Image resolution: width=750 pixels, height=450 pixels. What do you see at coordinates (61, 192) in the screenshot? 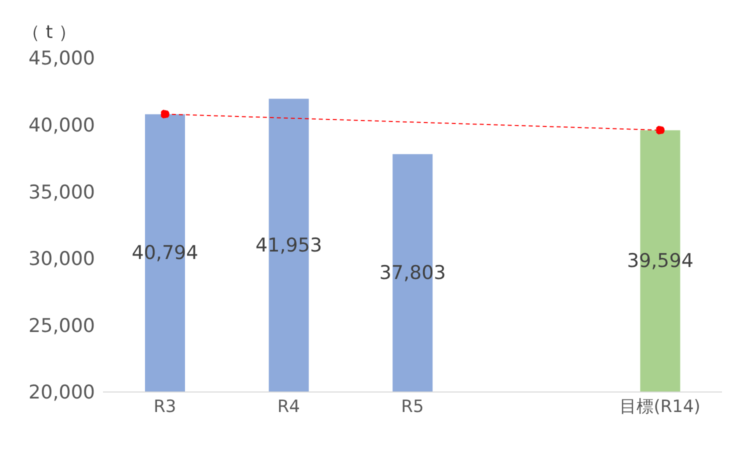
I see `y-tick-label: 35,000` at bounding box center [61, 192].